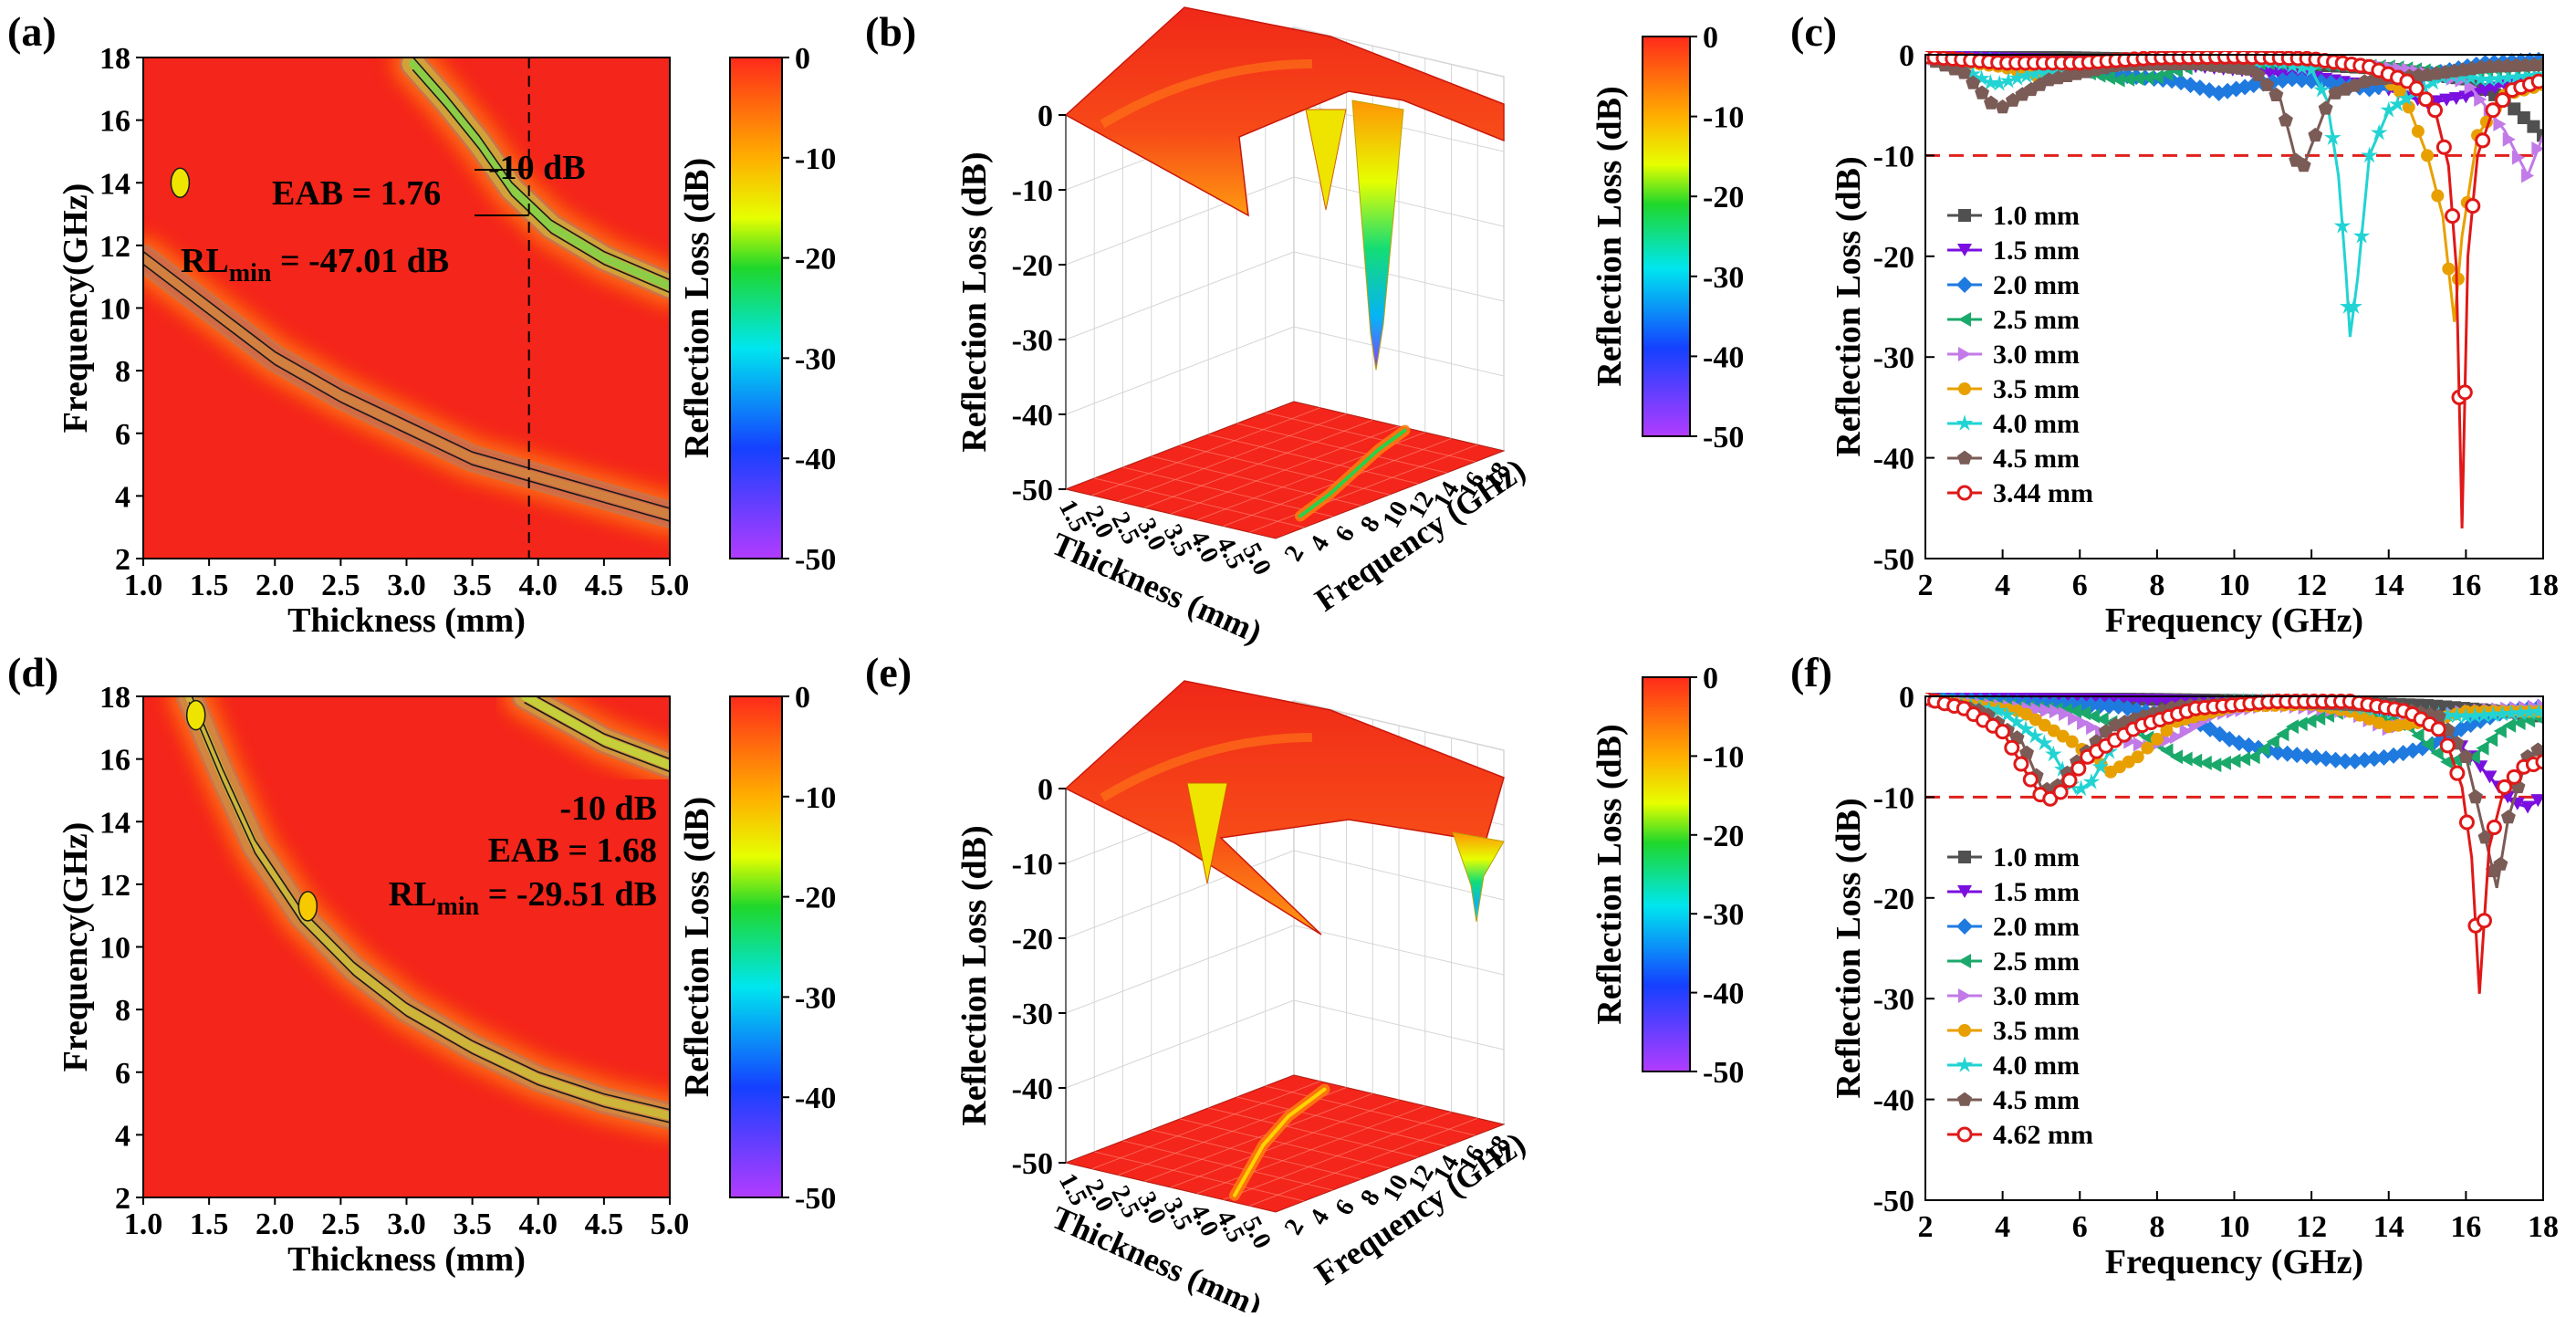  What do you see at coordinates (2013, 1065) in the screenshot?
I see `legend-item: 4.0 mm` at bounding box center [2013, 1065].